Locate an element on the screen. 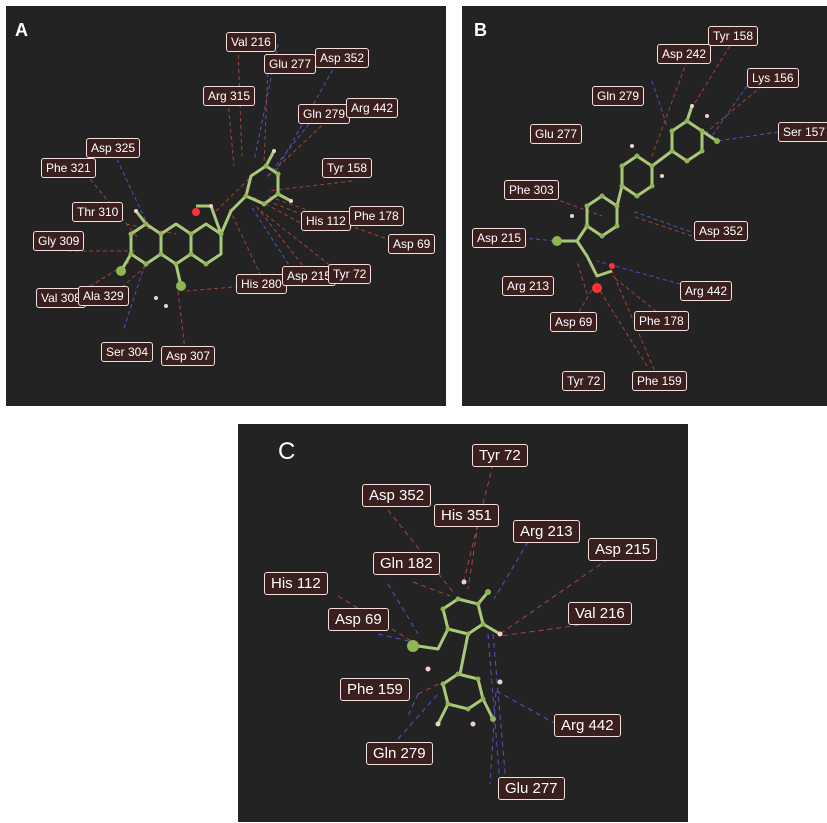 Image resolution: width=827 pixels, height=823 pixels. residue-label: Lys 156 is located at coordinates (773, 78).